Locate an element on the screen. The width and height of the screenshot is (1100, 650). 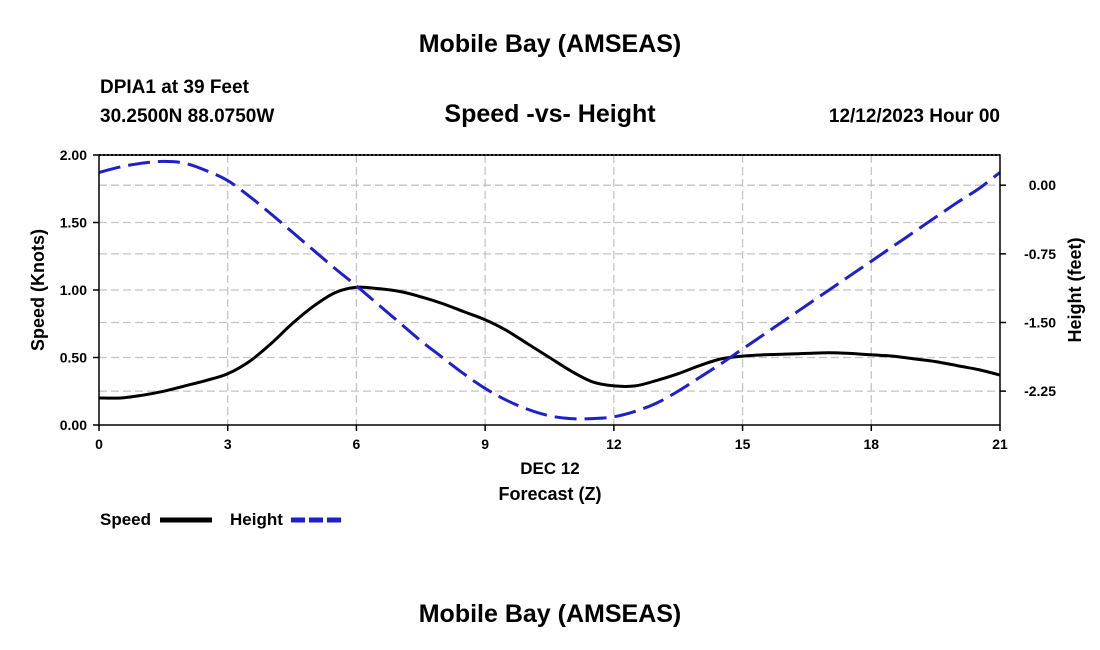
y2-tick-label: 0.00 is located at coordinates (1042, 185).